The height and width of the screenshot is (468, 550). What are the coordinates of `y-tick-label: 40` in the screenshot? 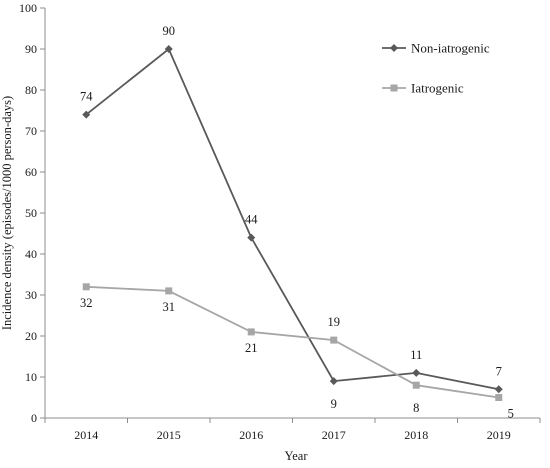 It's located at (31, 254).